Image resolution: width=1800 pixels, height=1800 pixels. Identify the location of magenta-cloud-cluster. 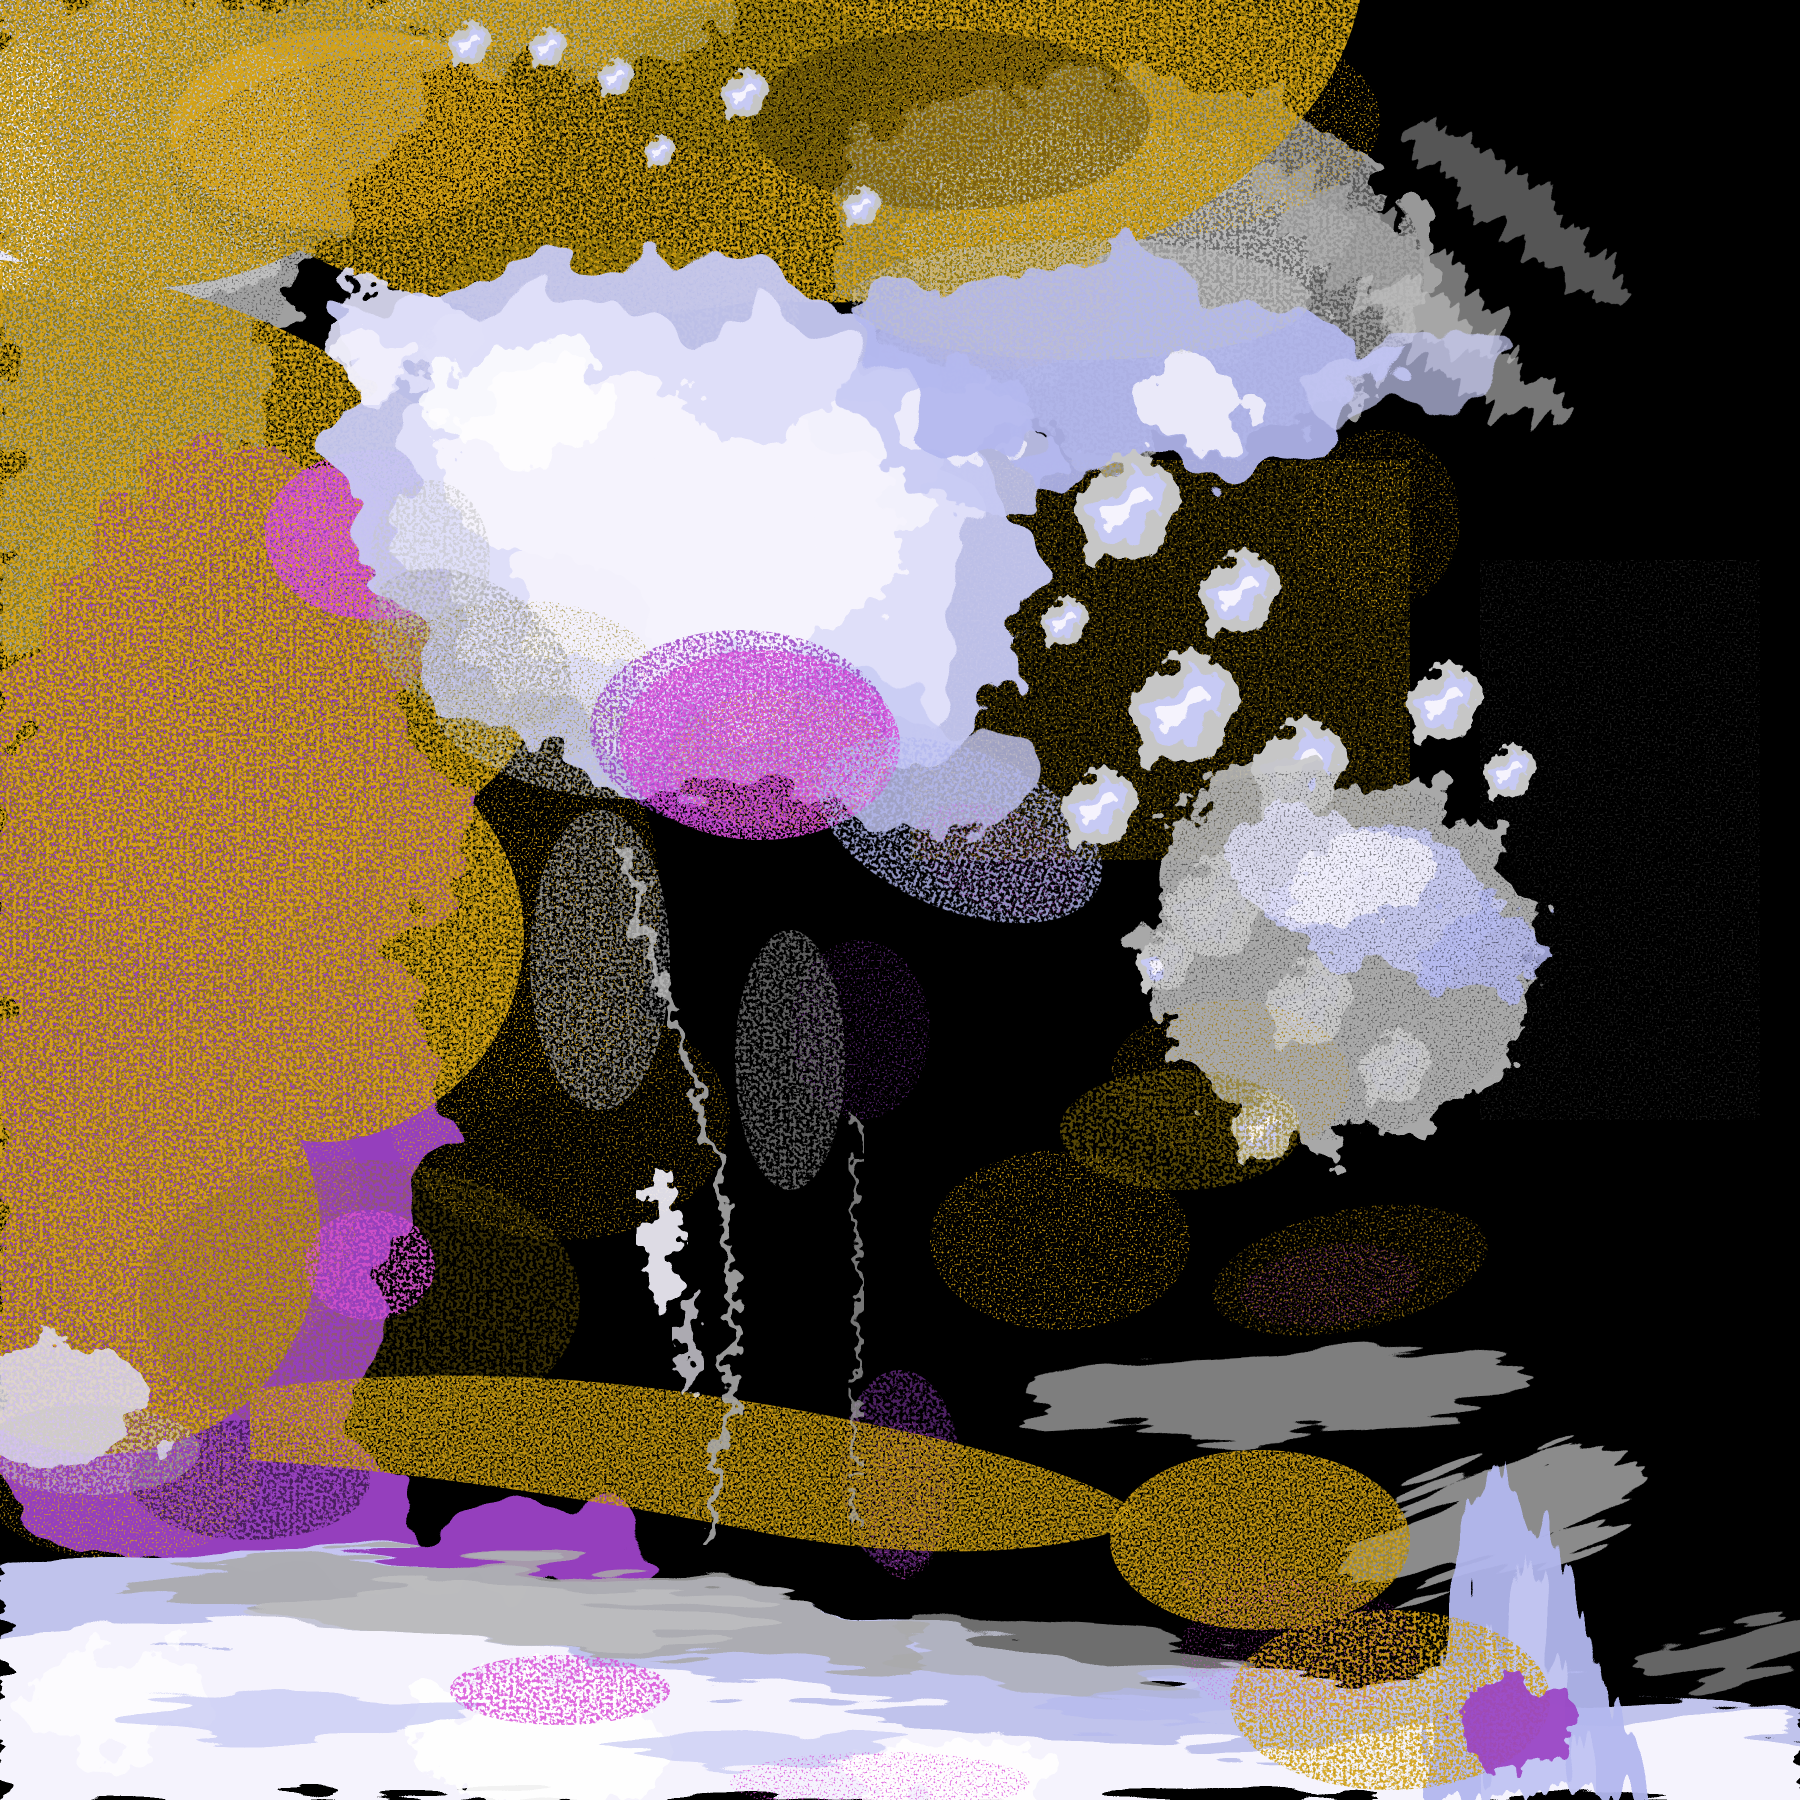
(846, 777).